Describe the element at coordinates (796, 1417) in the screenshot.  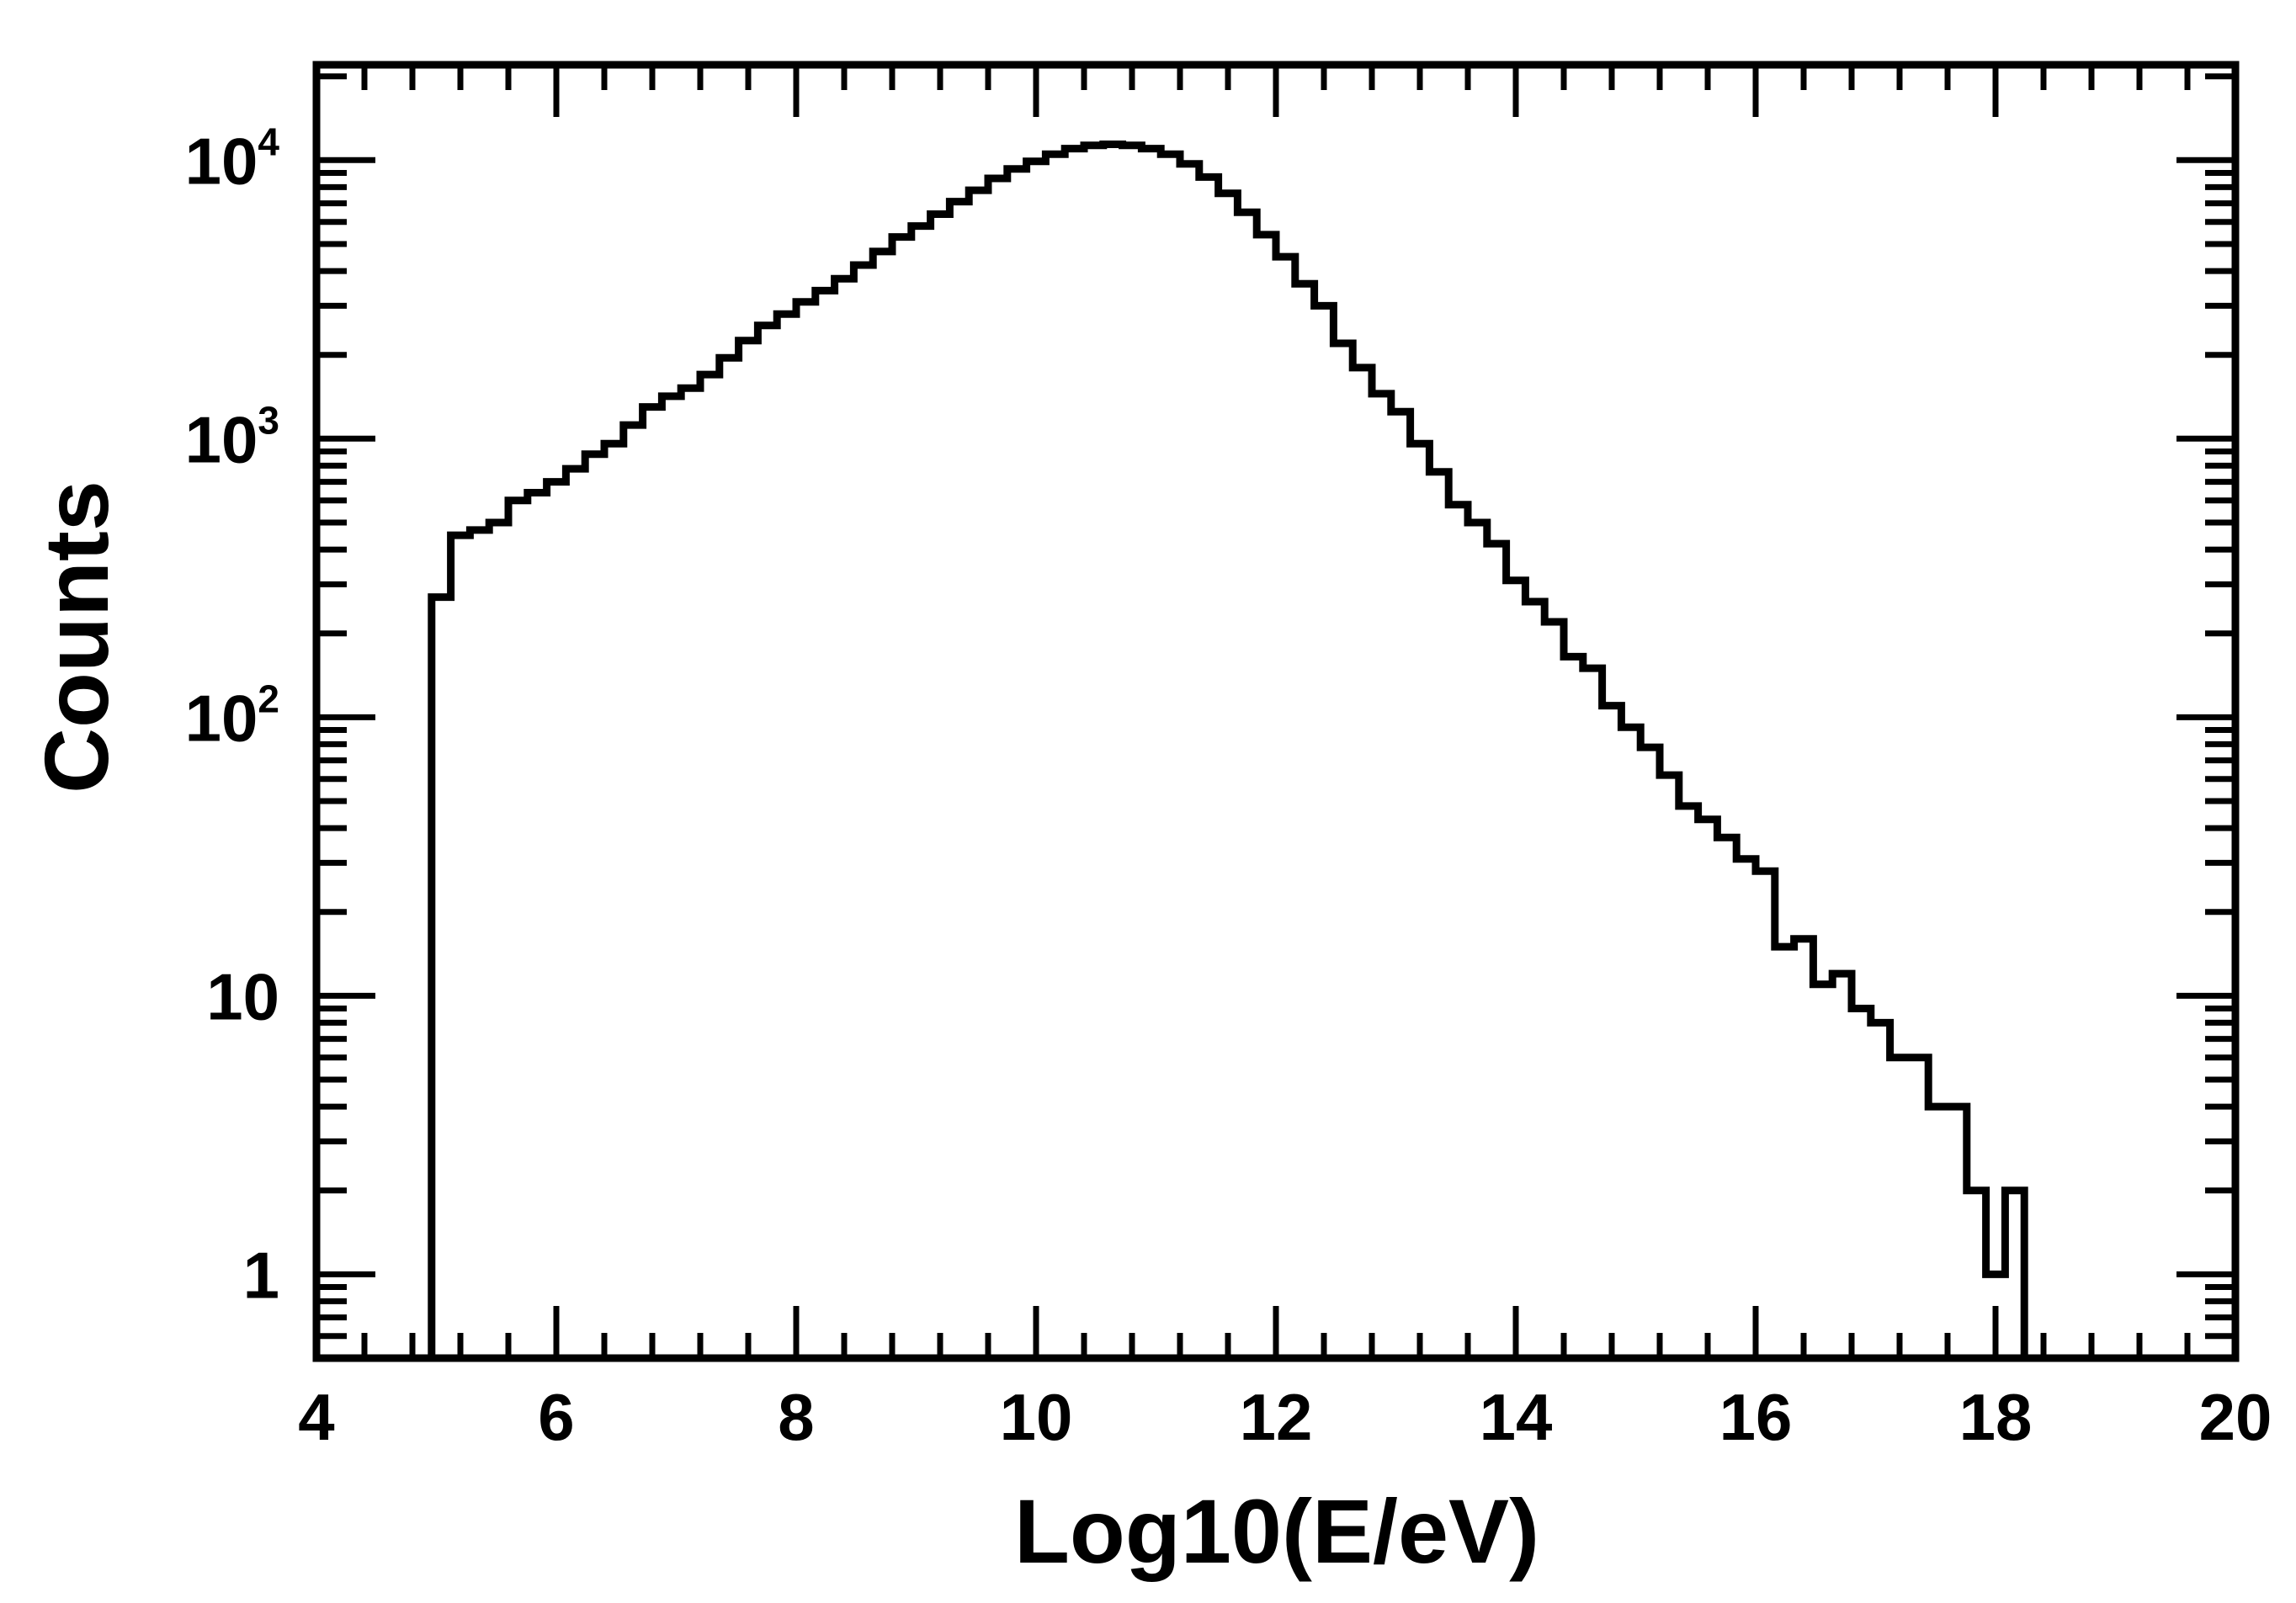
I see `x-tick-label: 8` at that location.